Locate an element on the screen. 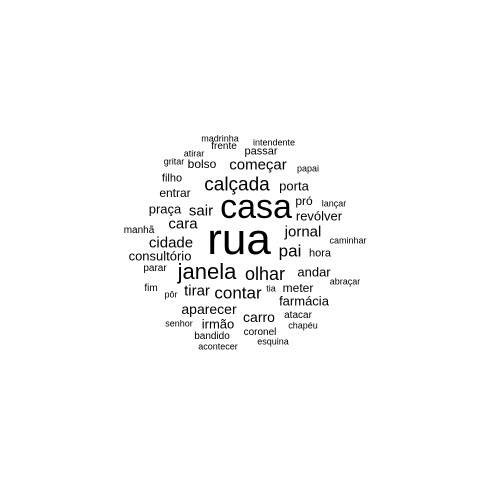  word-filho: filho is located at coordinates (172, 178).